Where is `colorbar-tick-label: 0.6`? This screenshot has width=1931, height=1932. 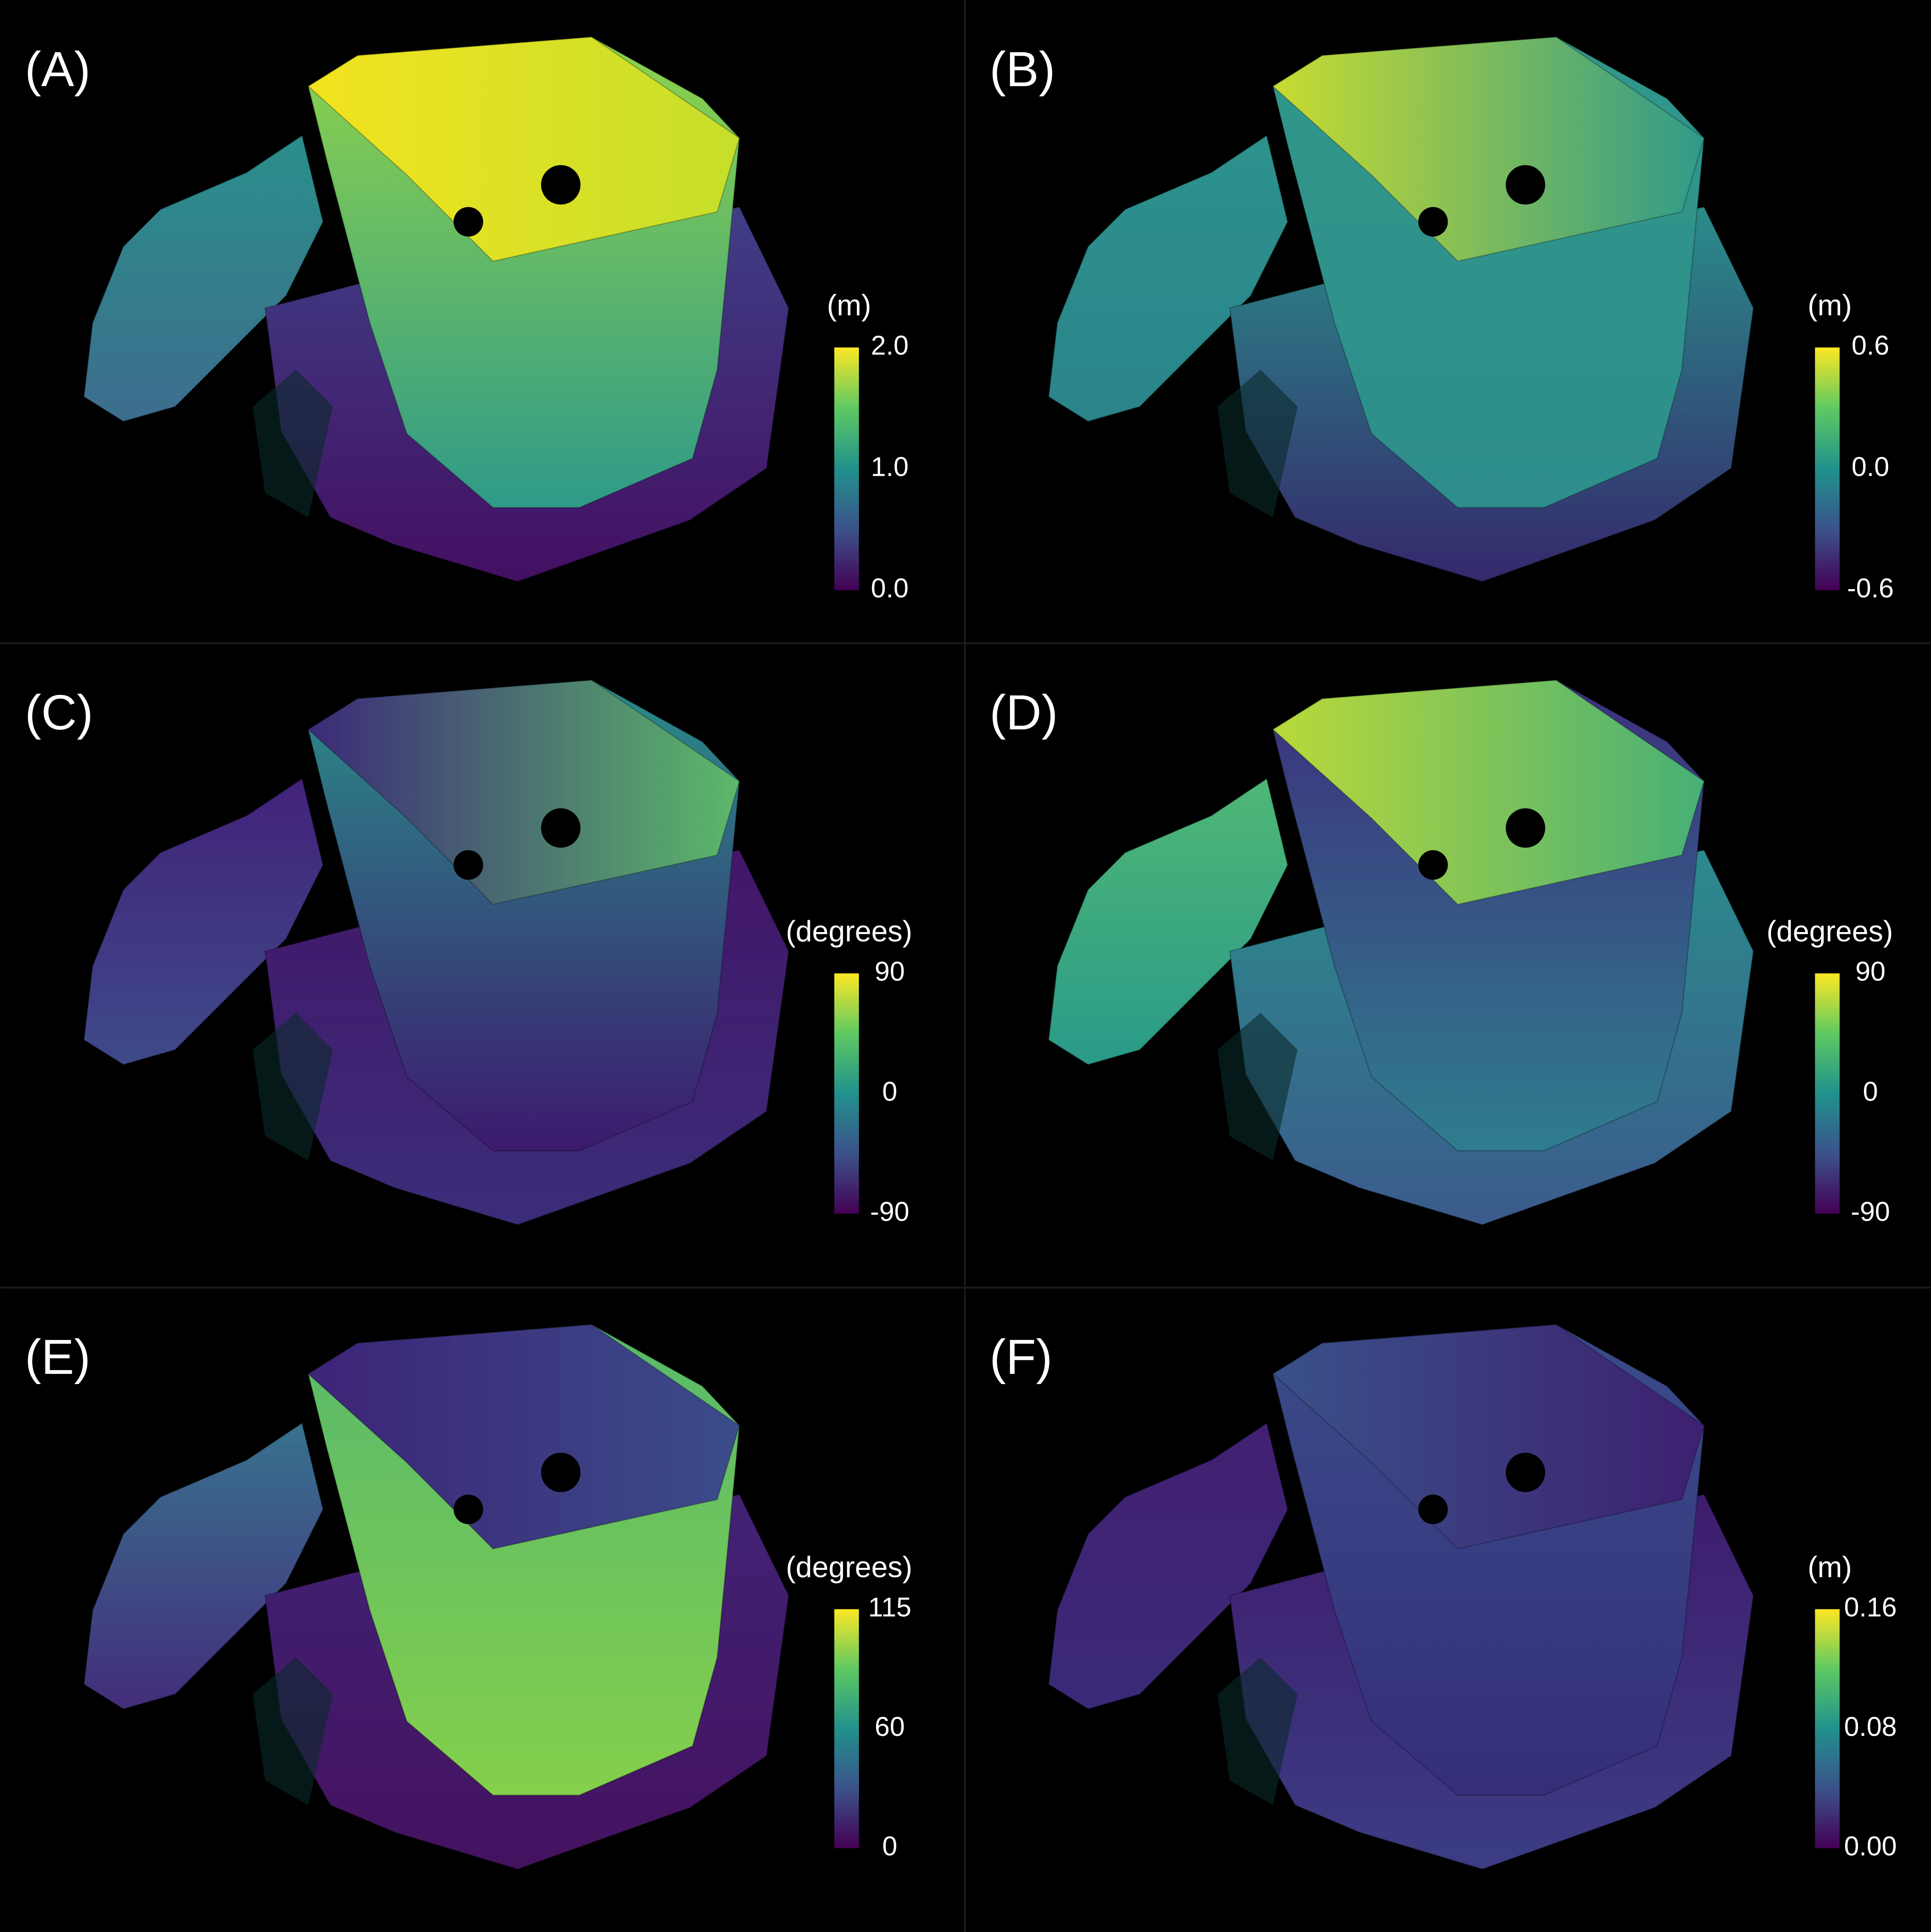
colorbar-tick-label: 0.6 is located at coordinates (1871, 345).